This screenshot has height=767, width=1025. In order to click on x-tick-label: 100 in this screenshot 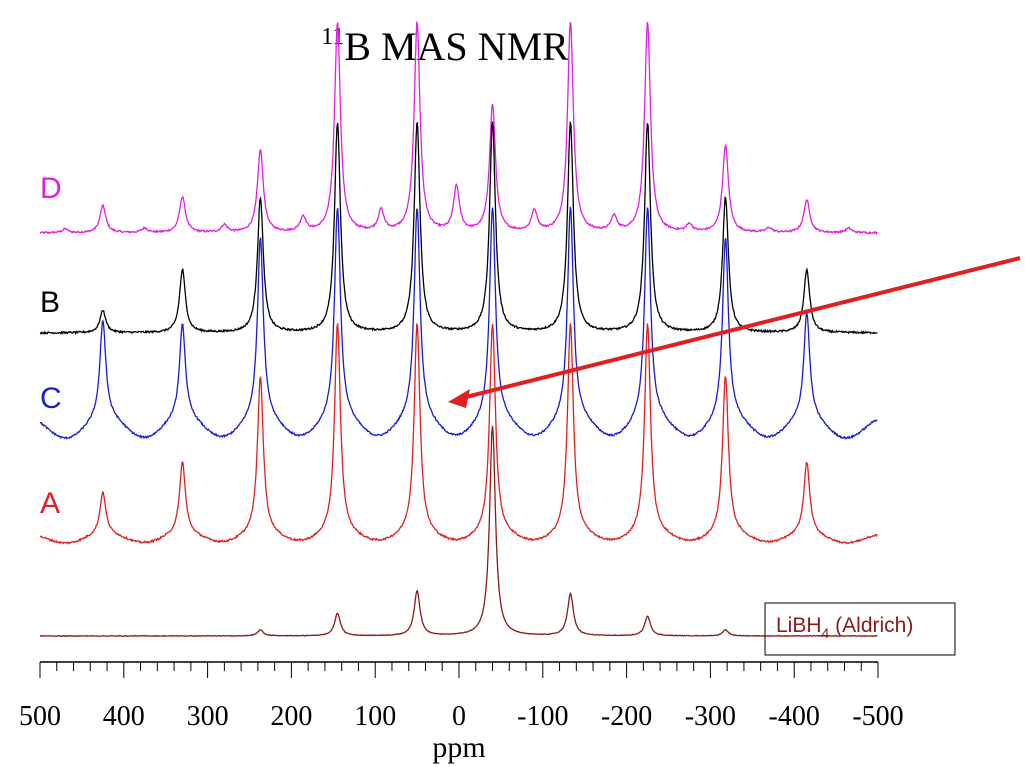, I will do `click(375, 716)`.